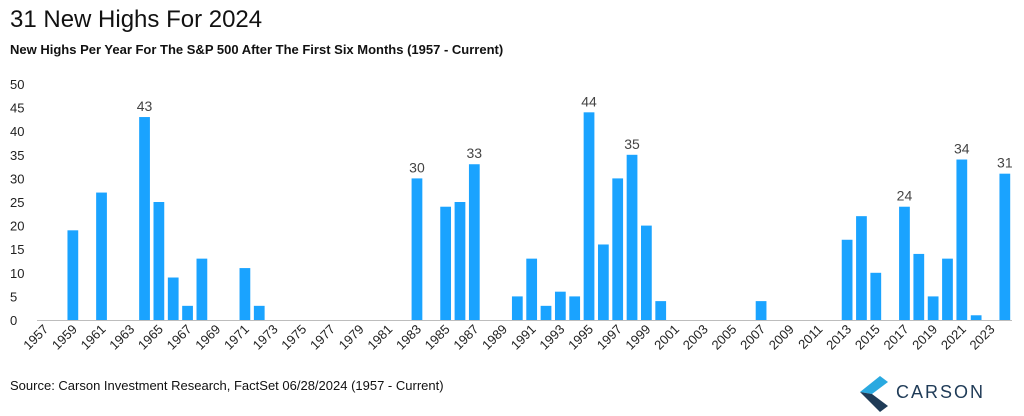  What do you see at coordinates (847, 279) in the screenshot?
I see `bar-2013` at bounding box center [847, 279].